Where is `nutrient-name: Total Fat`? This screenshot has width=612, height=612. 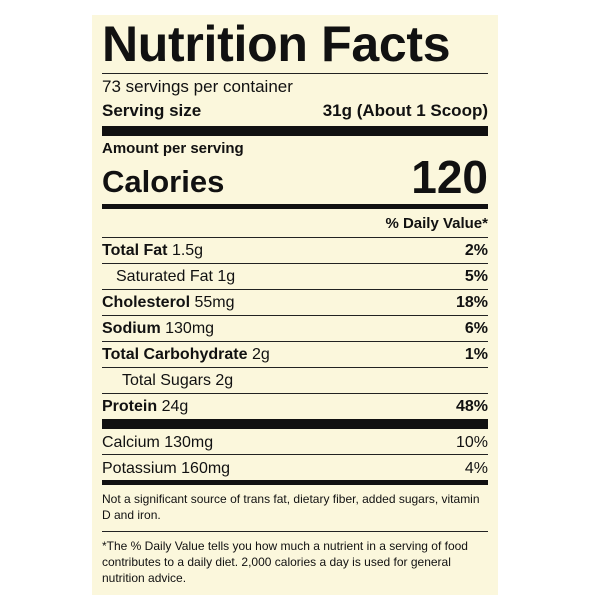
nutrient-name: Total Fat is located at coordinates (135, 250).